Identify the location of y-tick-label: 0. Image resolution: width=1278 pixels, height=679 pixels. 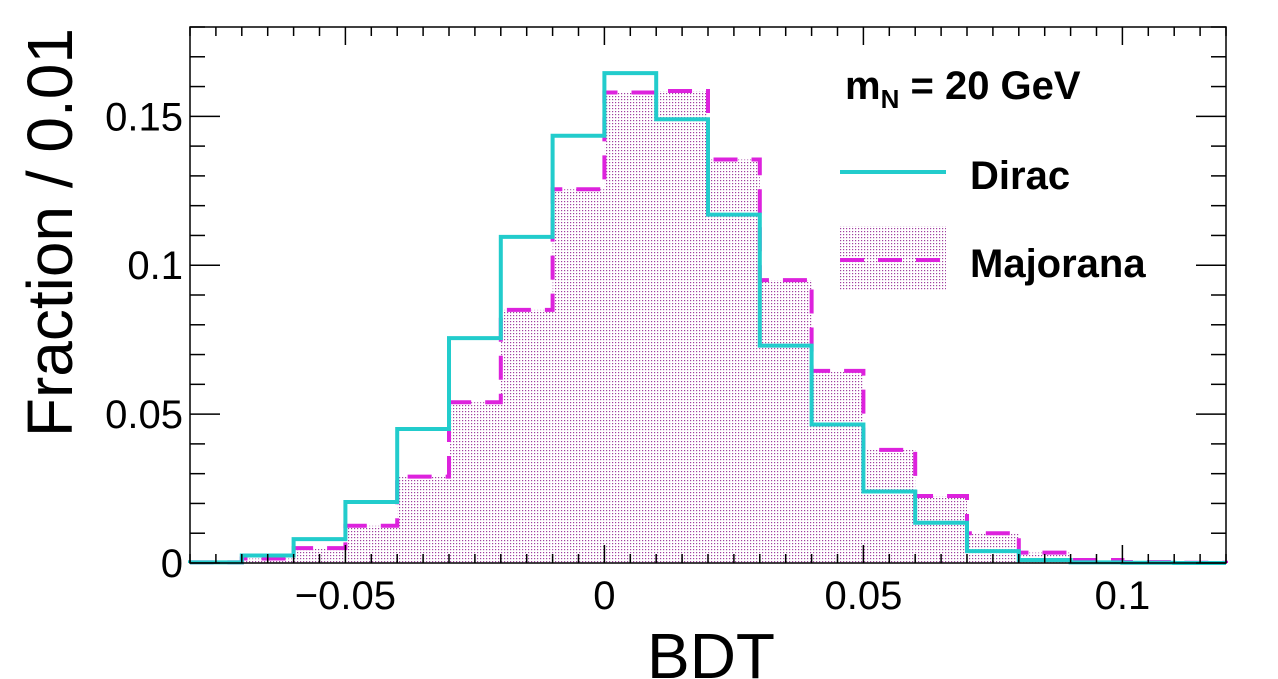
(172, 564).